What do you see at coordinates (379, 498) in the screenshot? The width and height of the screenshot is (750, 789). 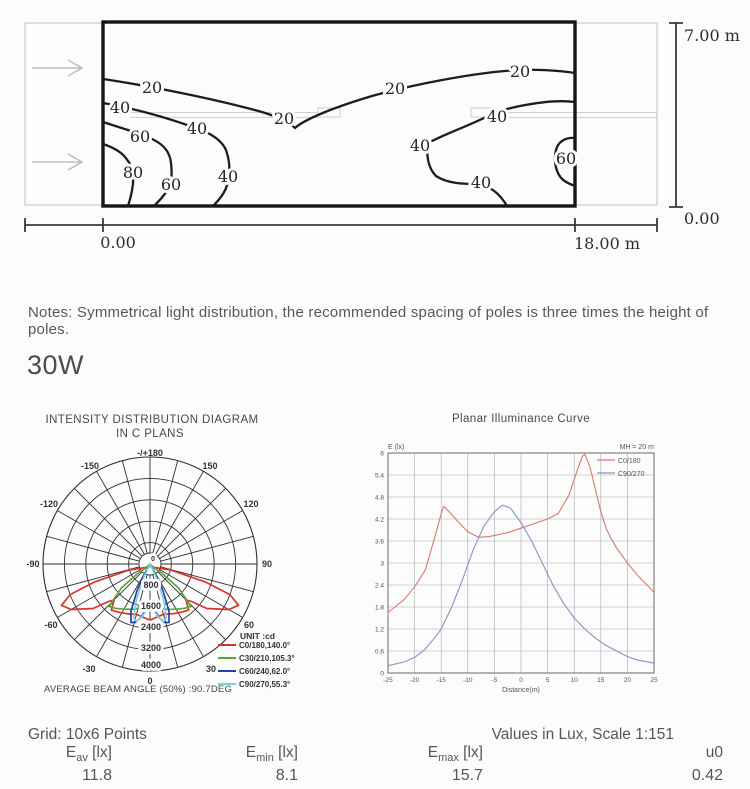 I see `y-tick: 4.8` at bounding box center [379, 498].